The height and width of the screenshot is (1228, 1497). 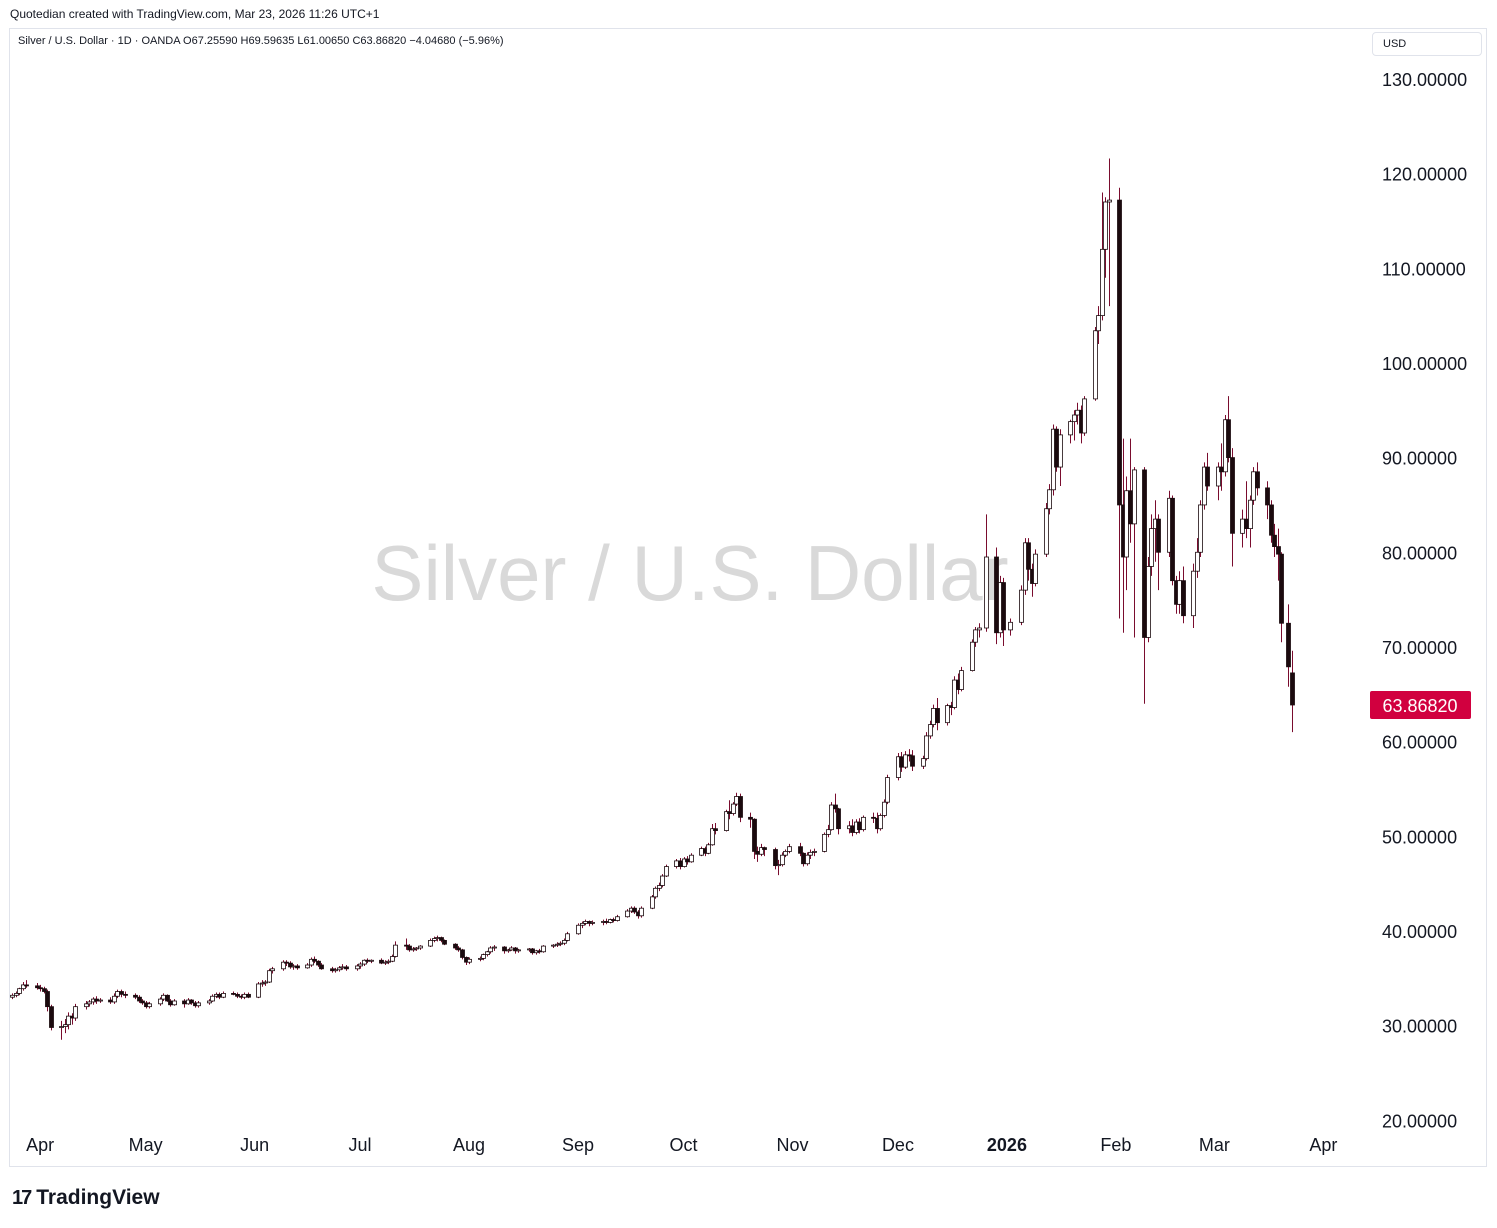 I want to click on last-price-marker: 63.86820, so click(x=1420, y=704).